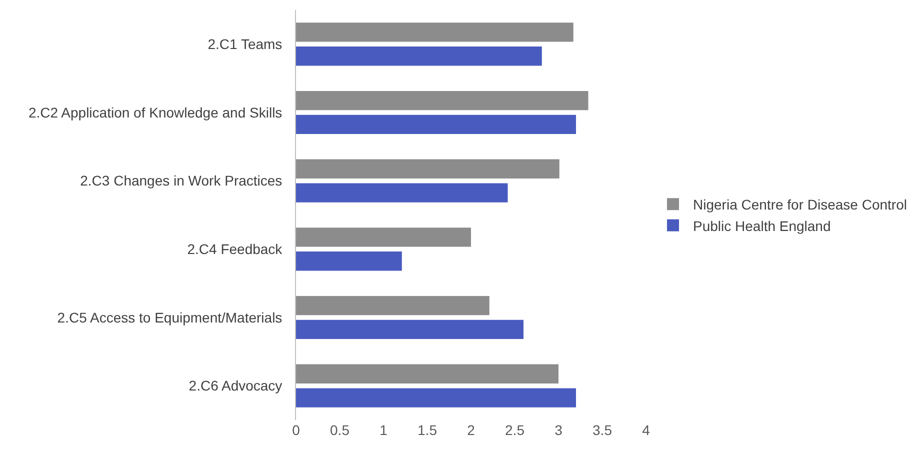 Image resolution: width=922 pixels, height=460 pixels. I want to click on x-tick-label: 1, so click(384, 430).